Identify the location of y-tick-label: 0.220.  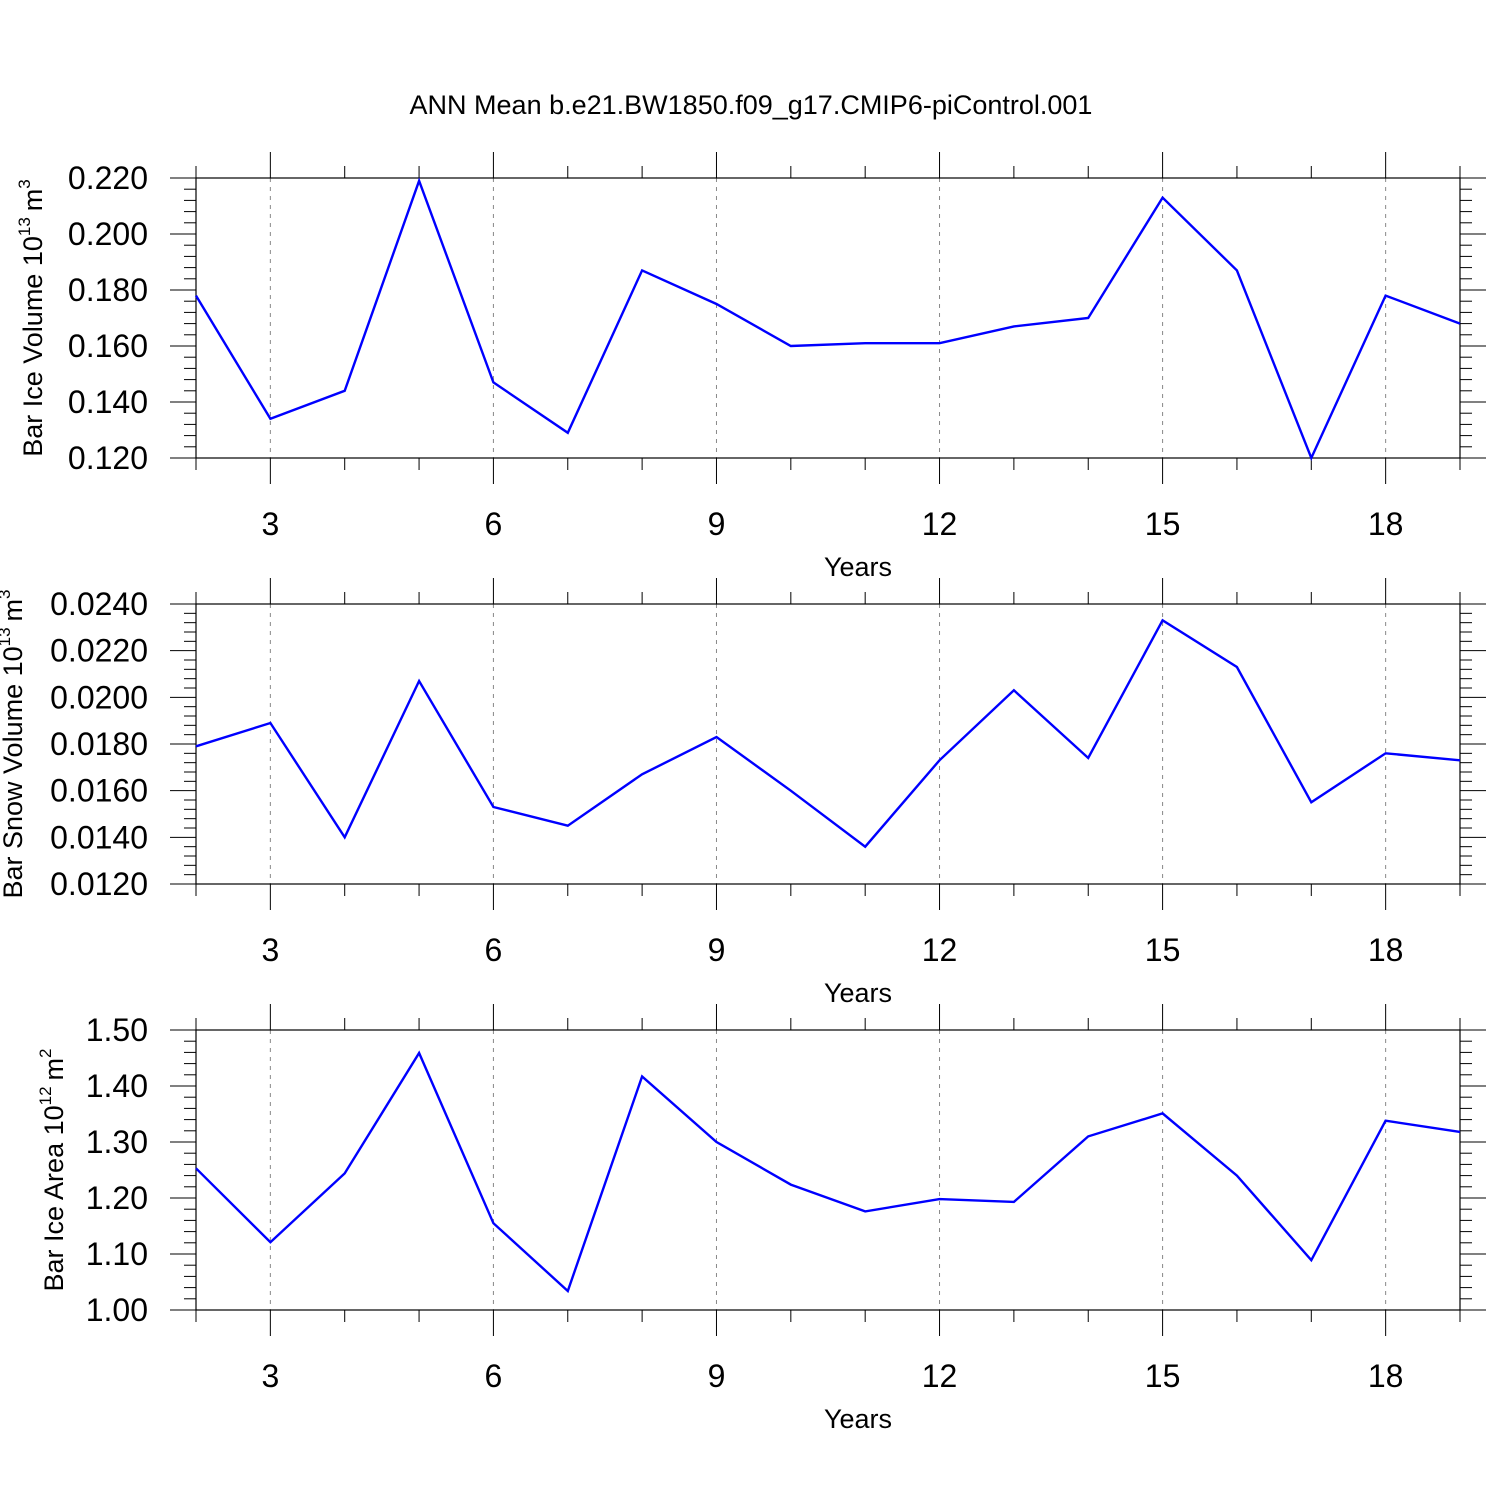
(108, 178).